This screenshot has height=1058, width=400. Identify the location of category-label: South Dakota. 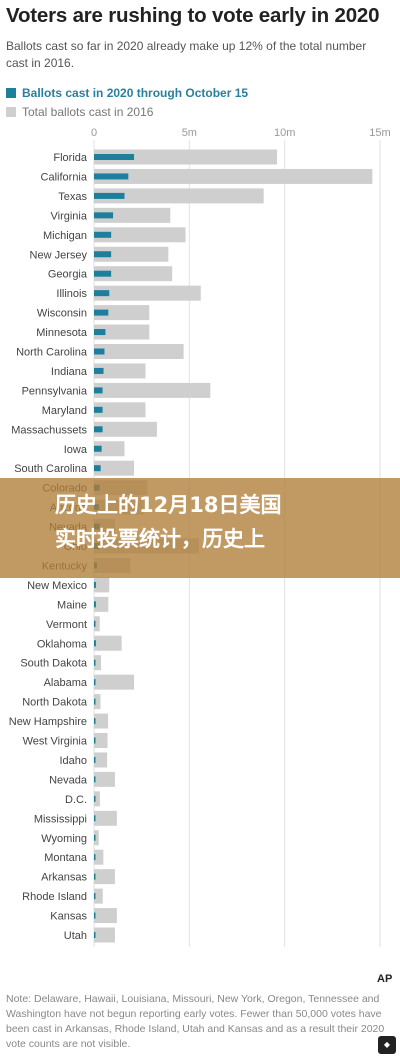
(54, 664).